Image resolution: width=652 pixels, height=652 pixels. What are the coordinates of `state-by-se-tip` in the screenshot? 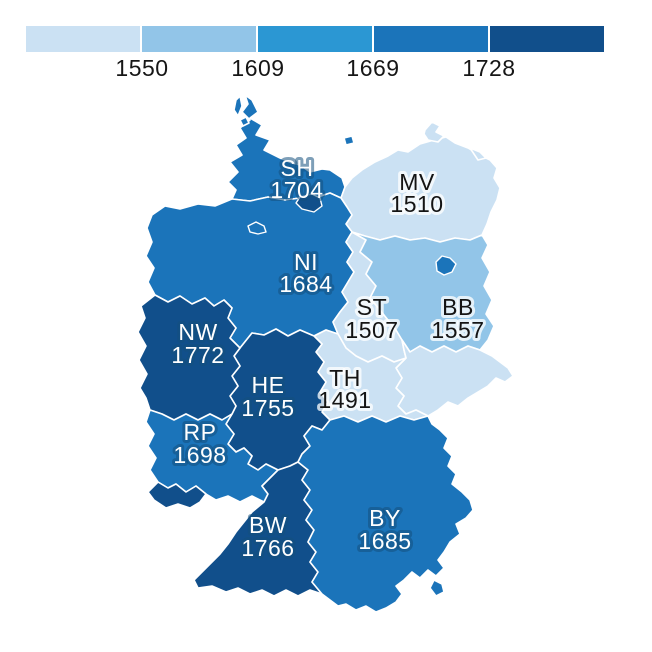 It's located at (437, 588).